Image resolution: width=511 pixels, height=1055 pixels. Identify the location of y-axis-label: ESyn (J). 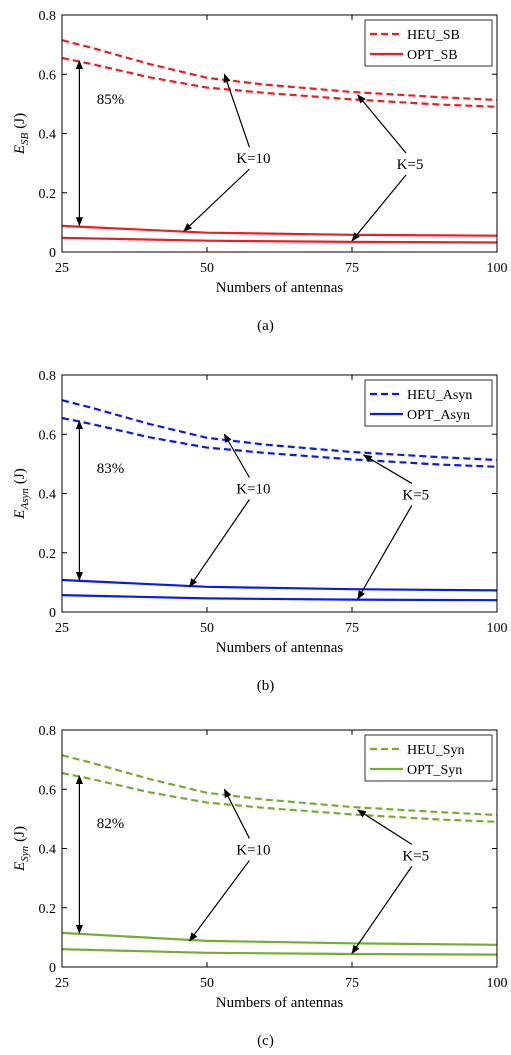
(21, 849).